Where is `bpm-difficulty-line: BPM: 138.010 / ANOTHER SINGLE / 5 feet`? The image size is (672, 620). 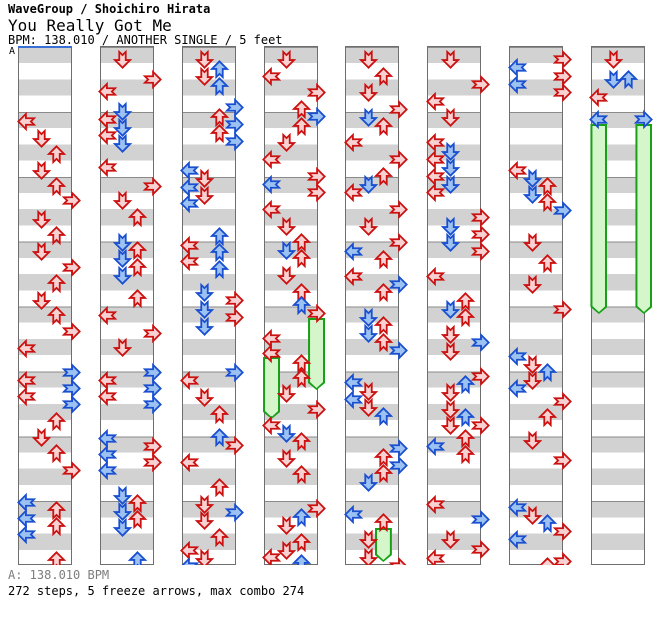
bpm-difficulty-line: BPM: 138.010 / ANOTHER SINGLE / 5 feet is located at coordinates (145, 40).